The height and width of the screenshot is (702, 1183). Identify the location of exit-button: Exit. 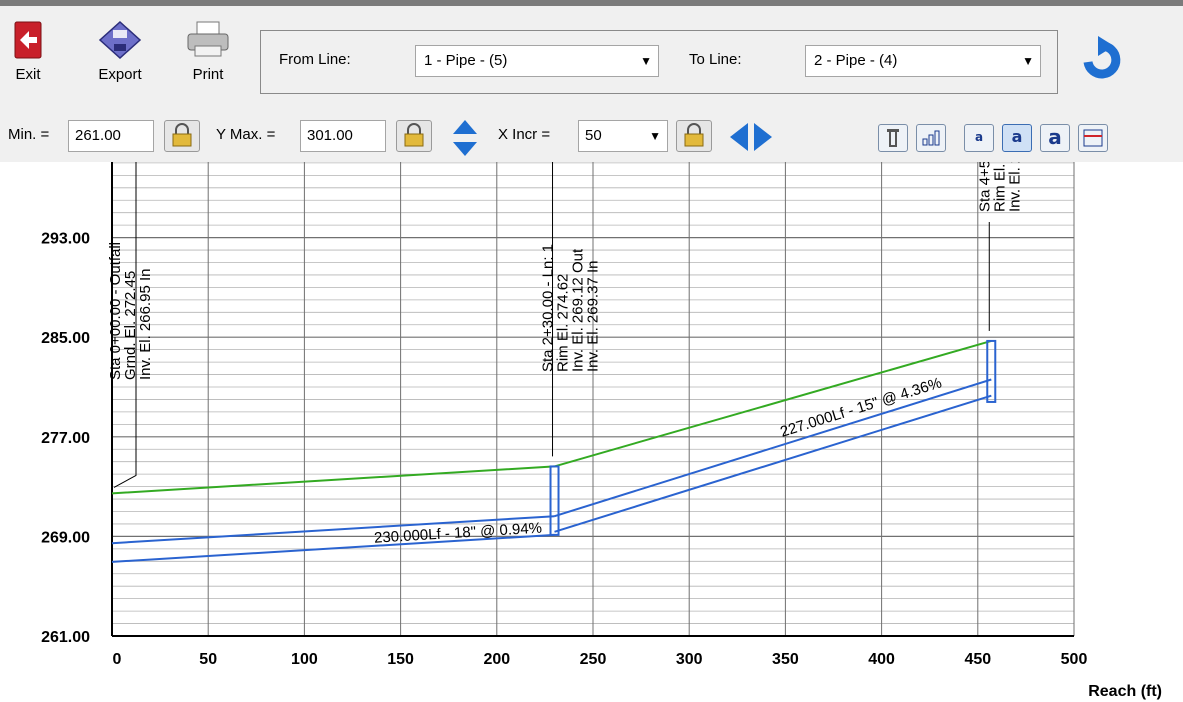
(28, 51).